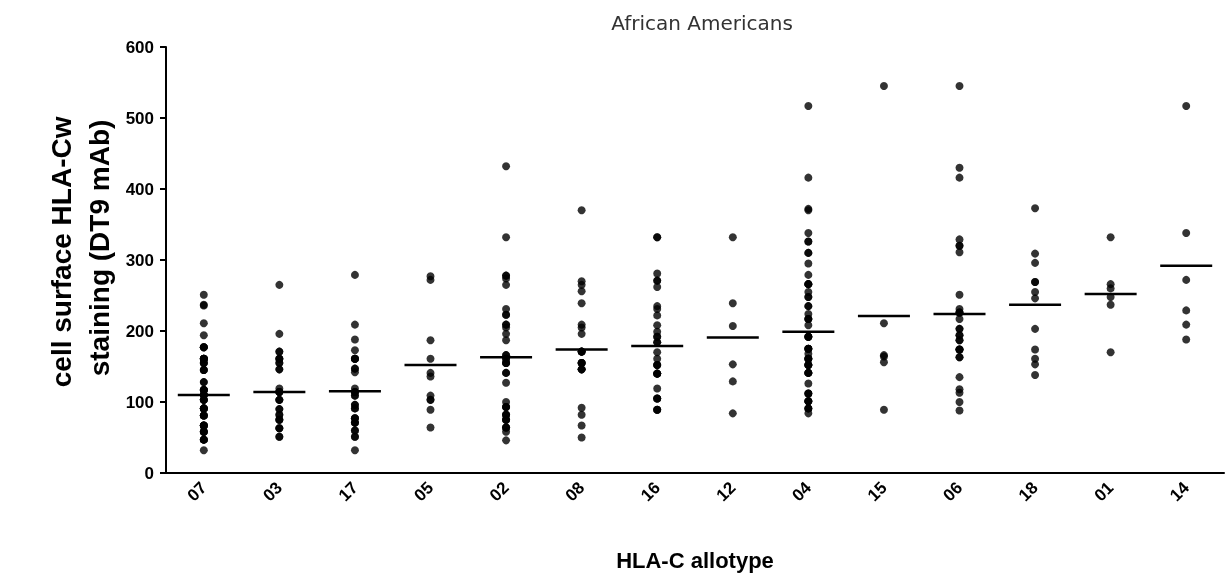 The width and height of the screenshot is (1228, 582). I want to click on x-tick-label: 14, so click(1180, 491).